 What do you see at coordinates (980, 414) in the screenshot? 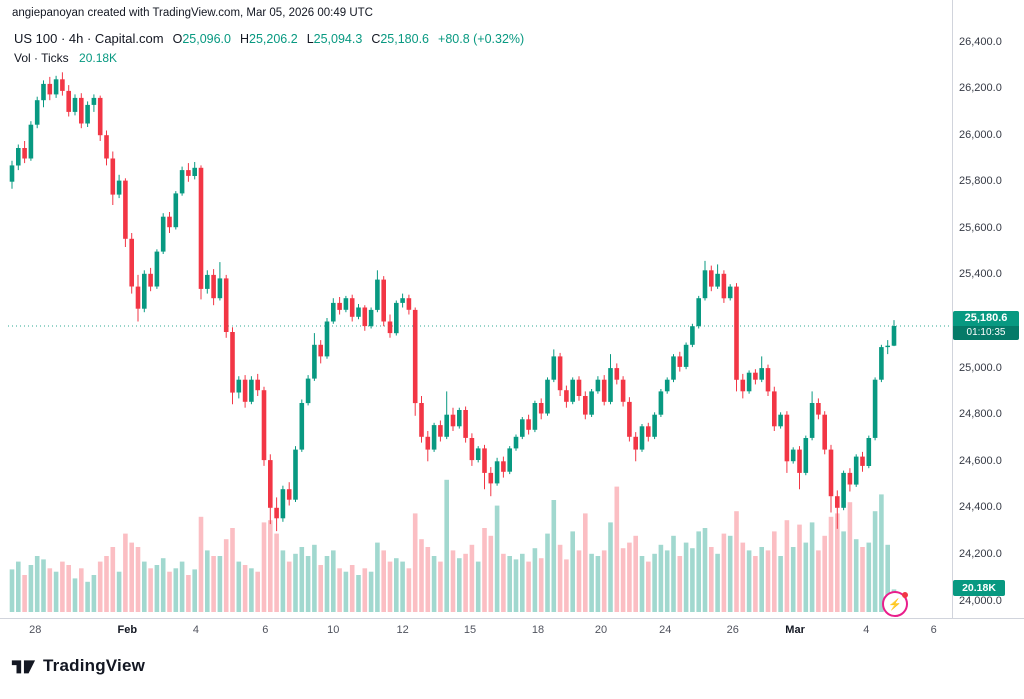
I see `price-scale-label: 24,800.0` at bounding box center [980, 414].